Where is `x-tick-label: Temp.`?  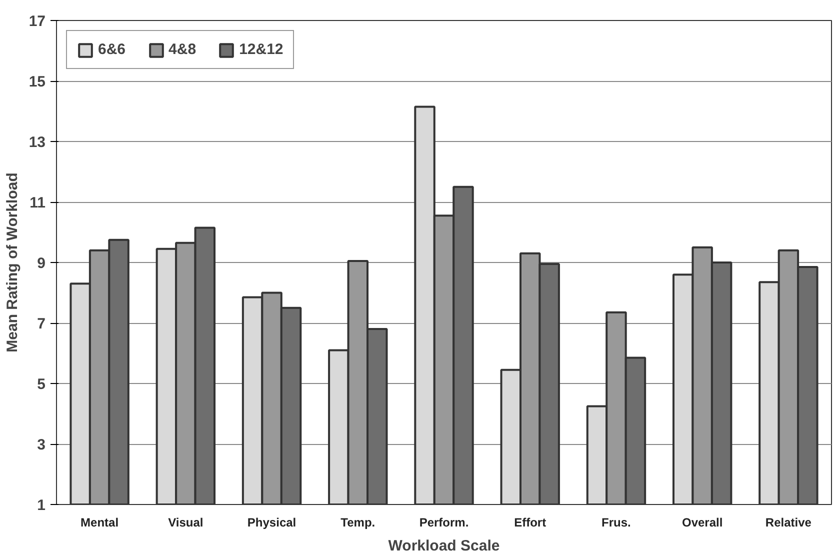
x-tick-label: Temp. is located at coordinates (358, 523).